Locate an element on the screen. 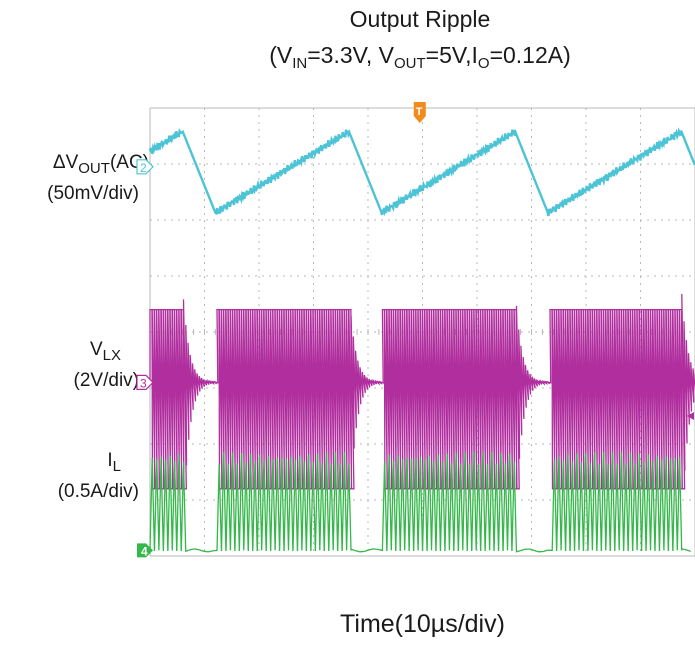 The image size is (695, 648). channel-4-marker: 4 is located at coordinates (145, 550).